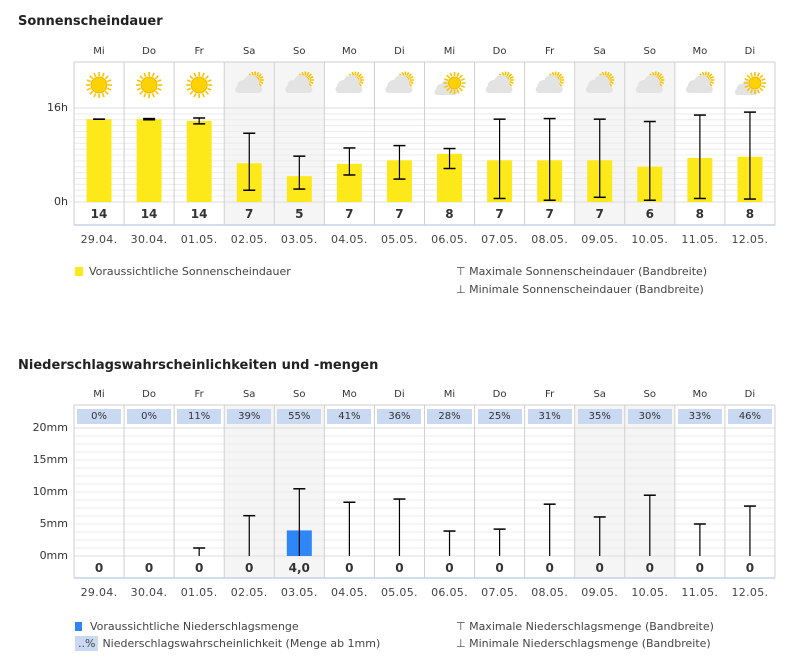  What do you see at coordinates (149, 160) in the screenshot?
I see `value-bar` at bounding box center [149, 160].